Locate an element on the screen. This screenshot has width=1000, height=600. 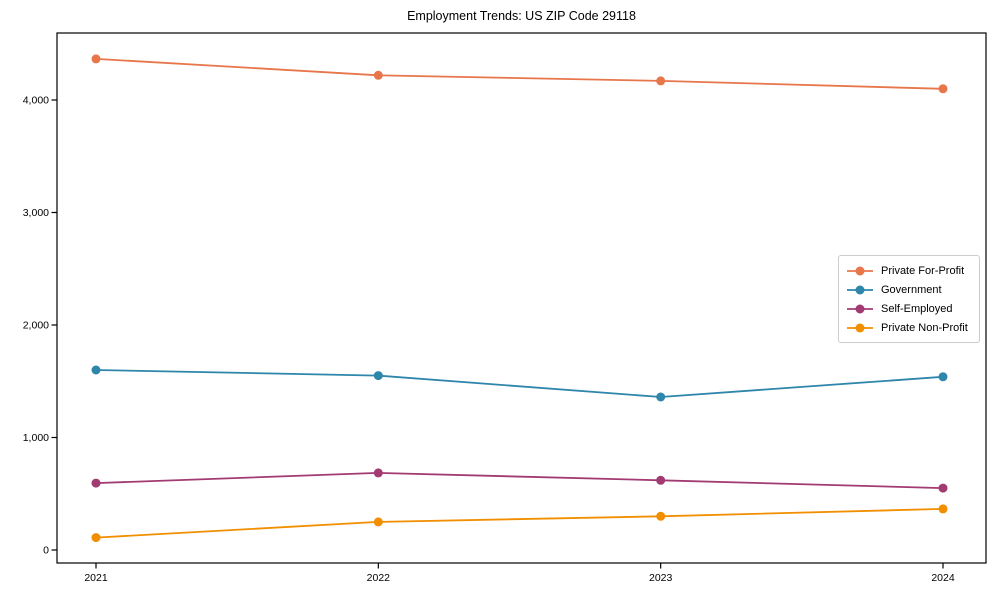
y-tick-label: 1,000 is located at coordinates (36, 438).